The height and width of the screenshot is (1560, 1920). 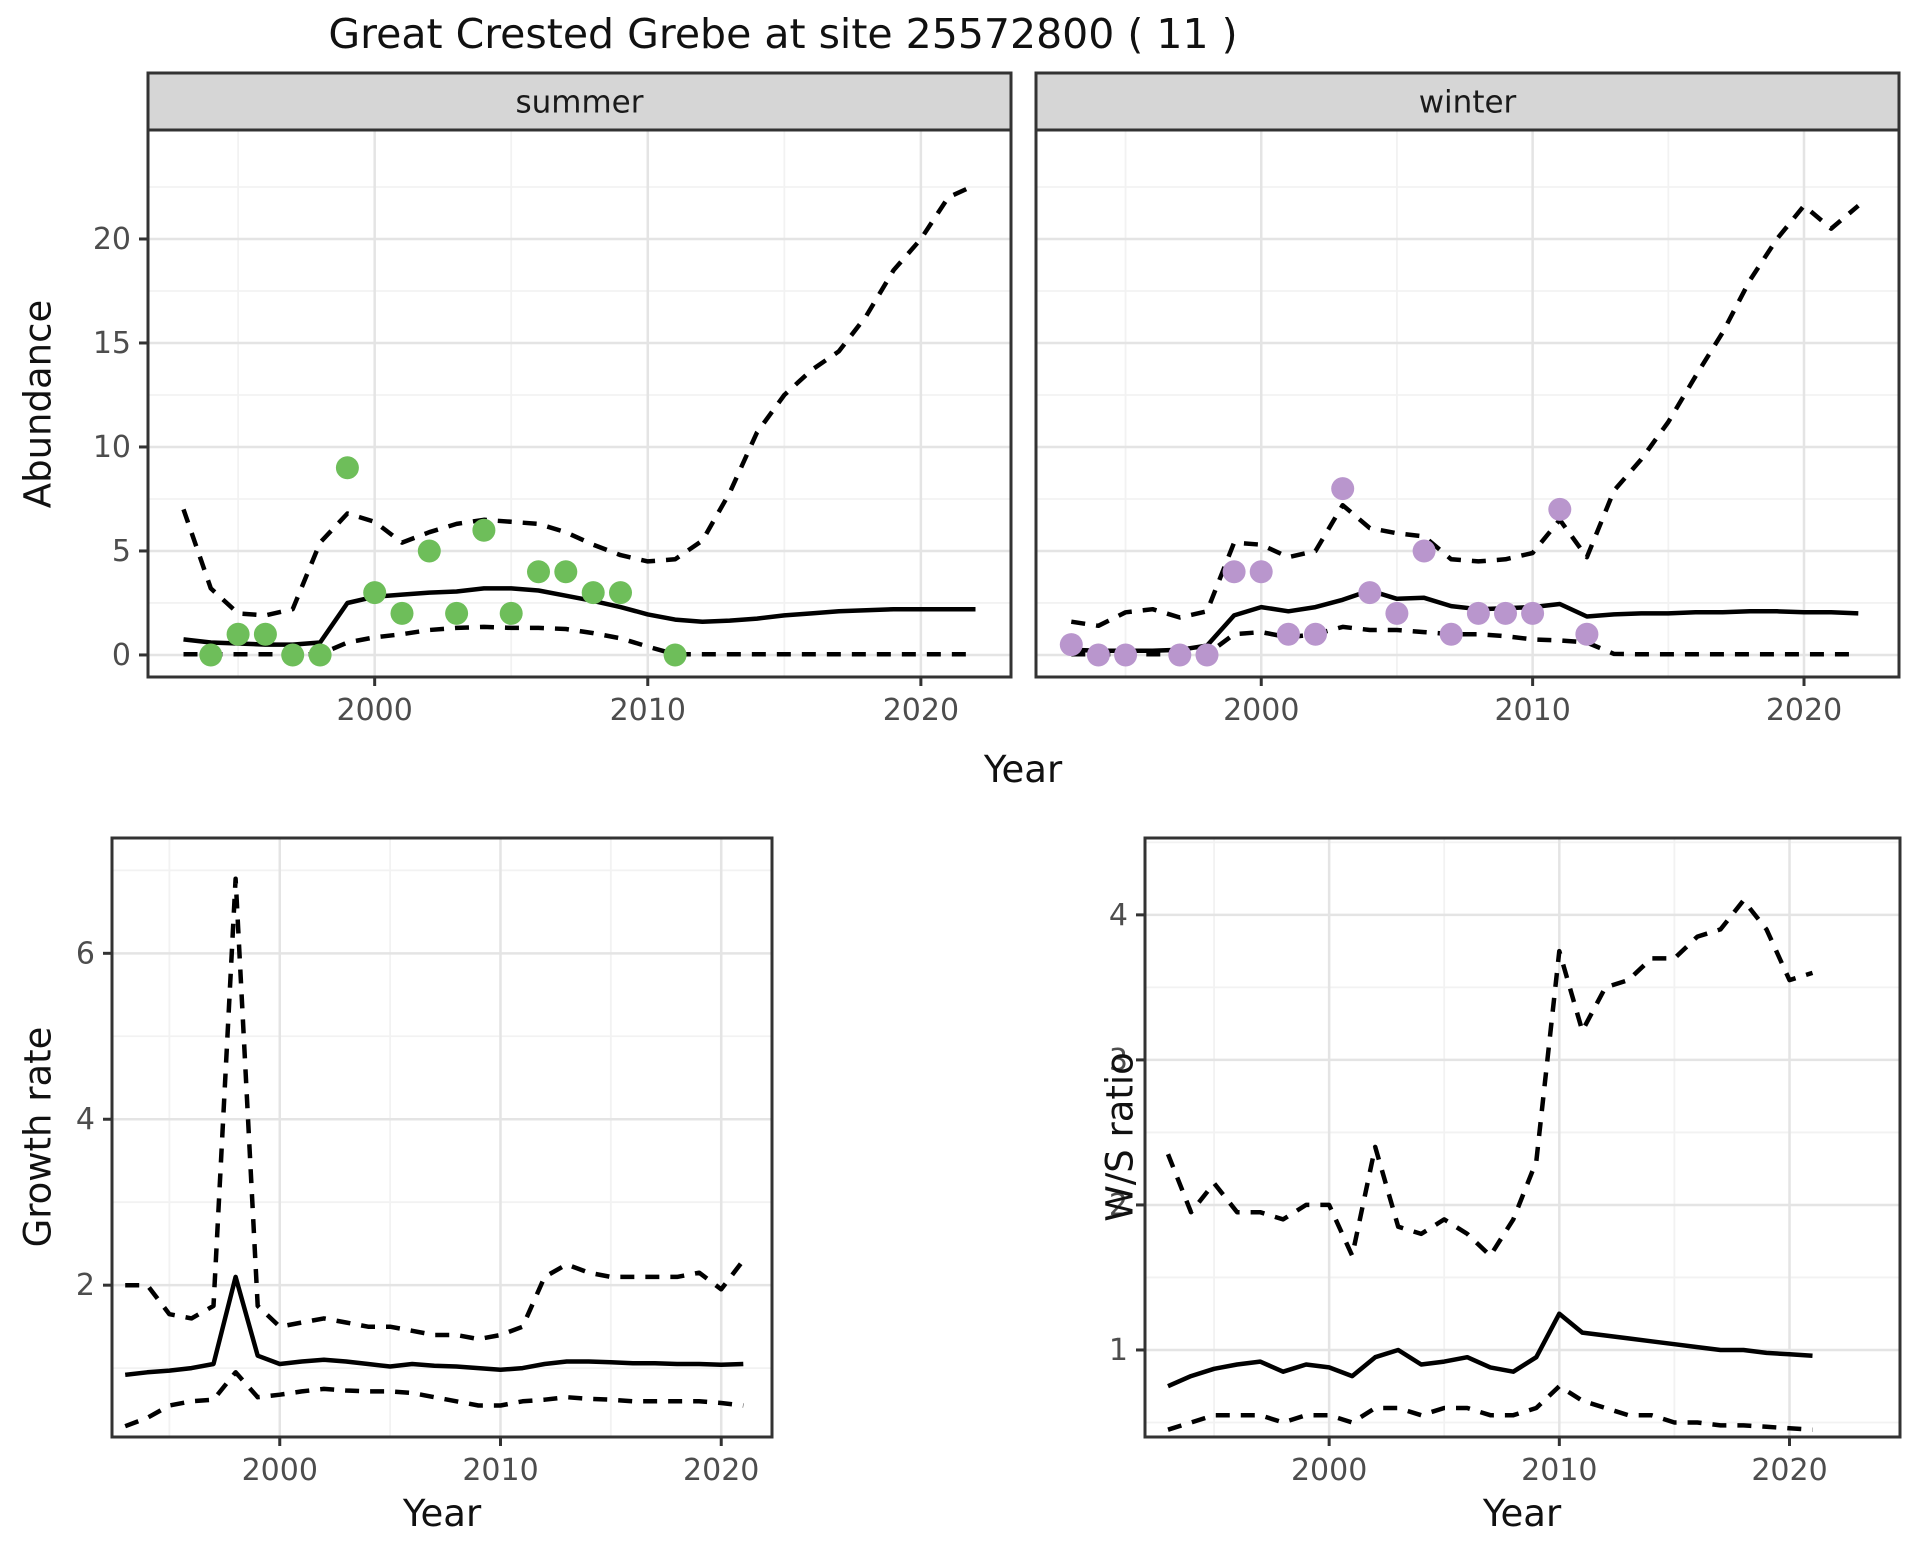 What do you see at coordinates (1329, 572) in the screenshot?
I see `winter-abundance-observed-counts` at bounding box center [1329, 572].